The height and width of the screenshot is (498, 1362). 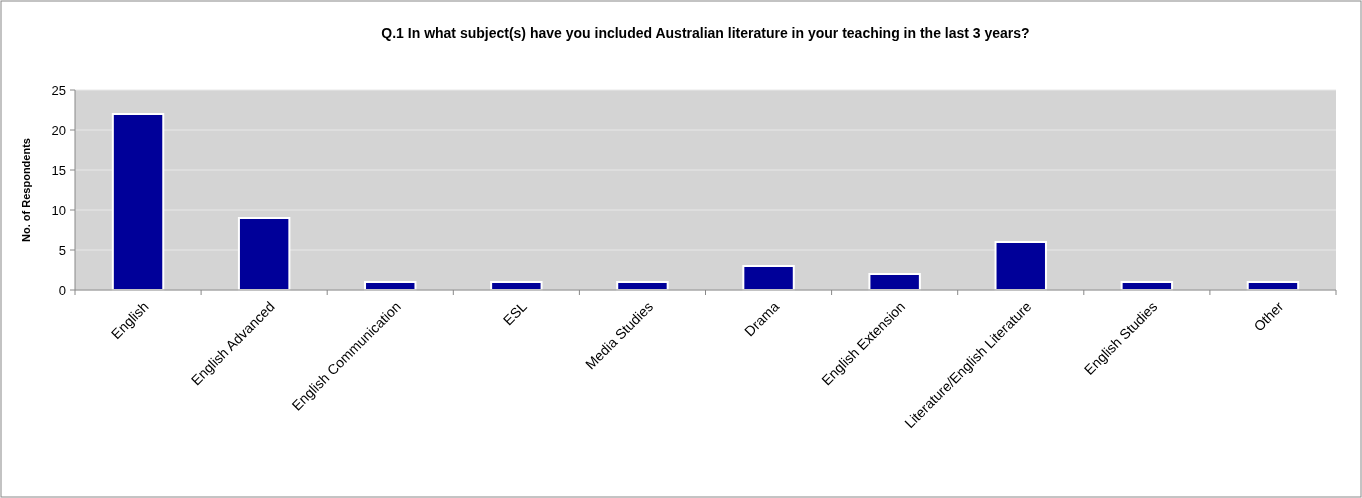 What do you see at coordinates (62, 290) in the screenshot?
I see `y-tick-label: 0` at bounding box center [62, 290].